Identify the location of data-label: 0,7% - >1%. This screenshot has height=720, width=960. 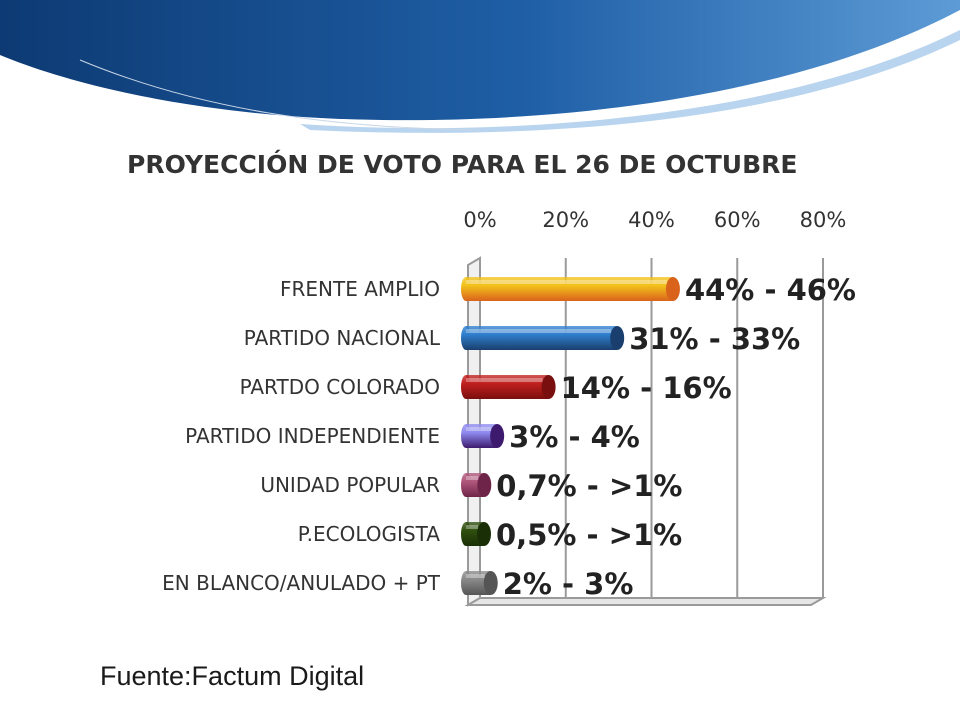
(589, 486).